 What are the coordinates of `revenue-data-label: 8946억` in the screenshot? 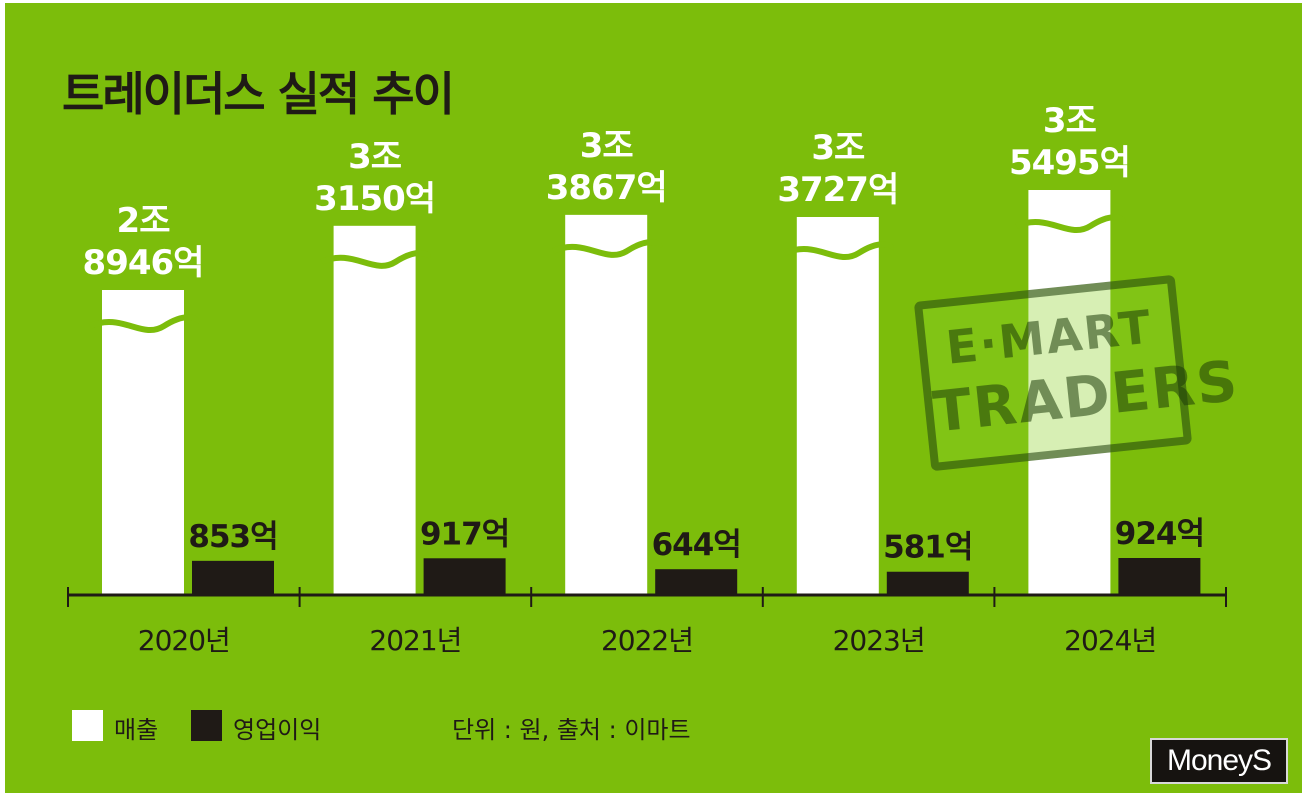 It's located at (143, 263).